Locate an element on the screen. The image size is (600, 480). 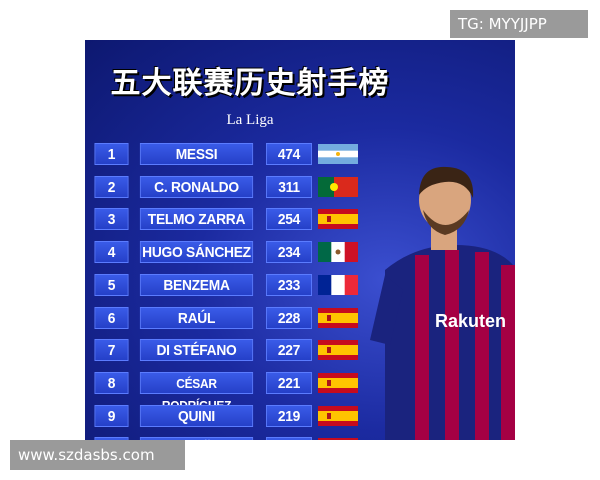
rank: 8 is located at coordinates (111, 382).